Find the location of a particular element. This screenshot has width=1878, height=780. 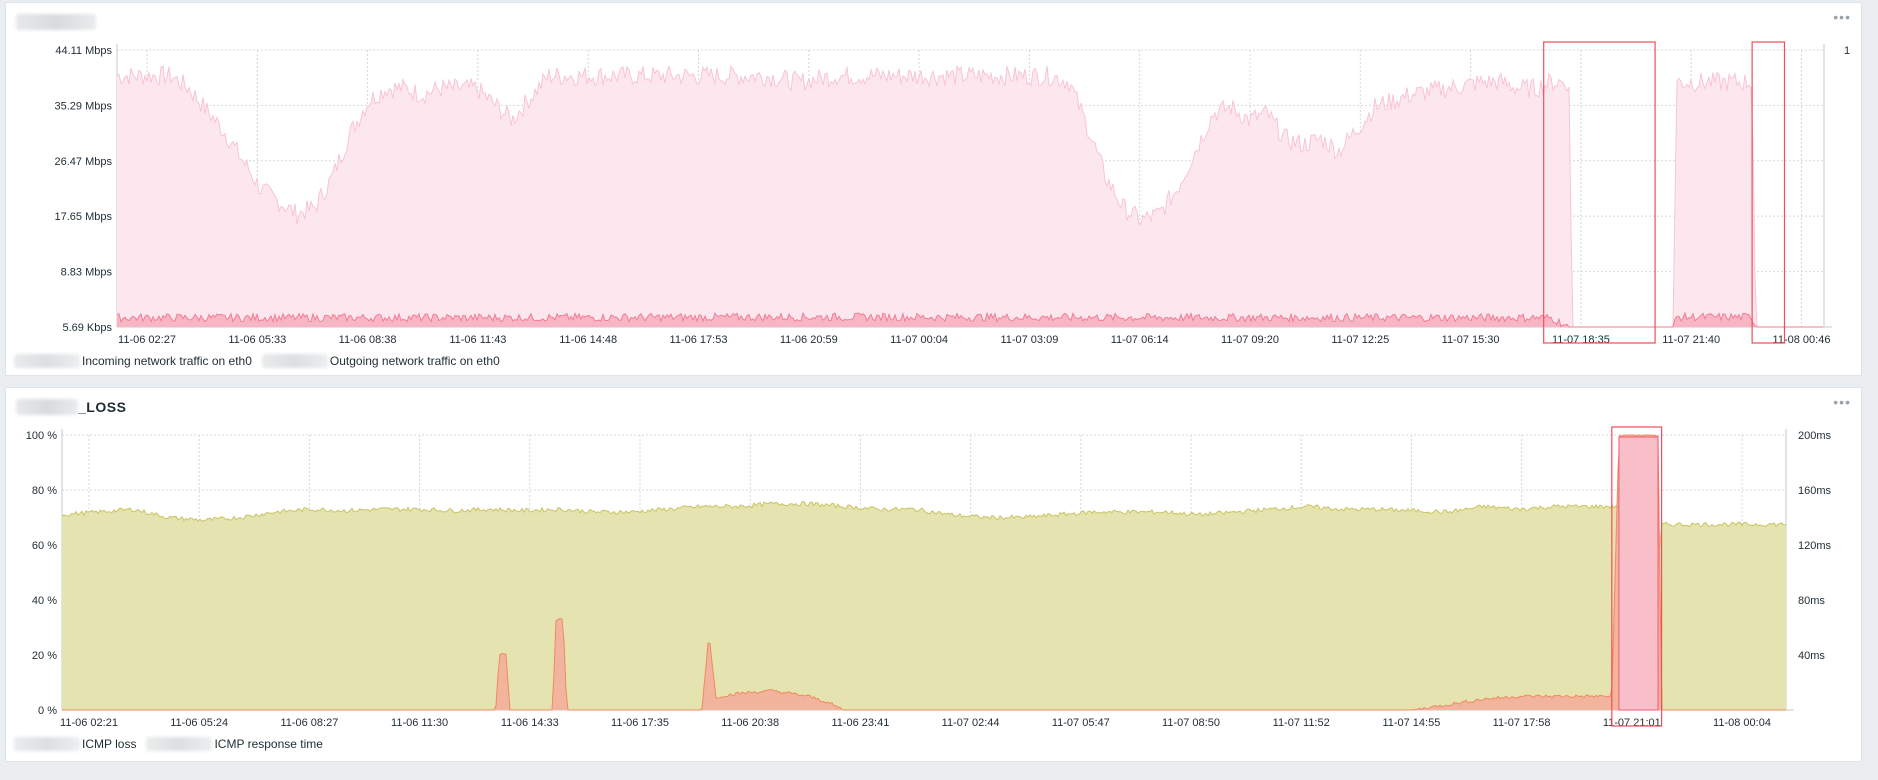

legend-label-icmp-loss: ICMP loss is located at coordinates (109, 744).